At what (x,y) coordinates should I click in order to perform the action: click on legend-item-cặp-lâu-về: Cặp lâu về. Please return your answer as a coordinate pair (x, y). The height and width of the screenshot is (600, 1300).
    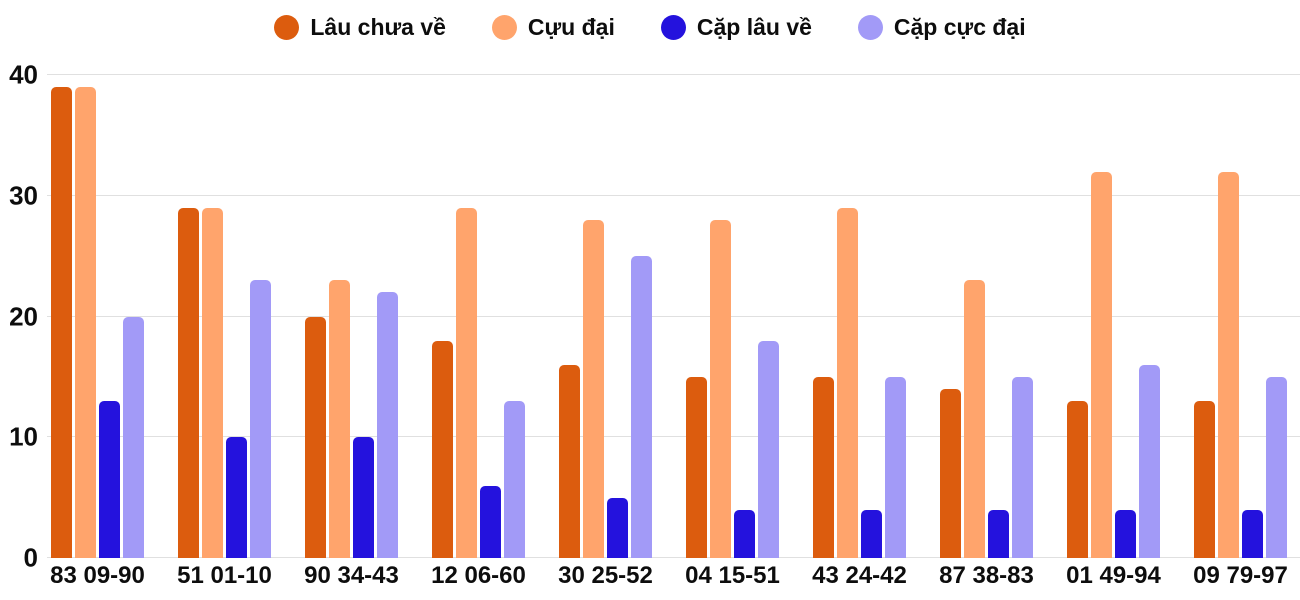
    Looking at the image, I should click on (736, 27).